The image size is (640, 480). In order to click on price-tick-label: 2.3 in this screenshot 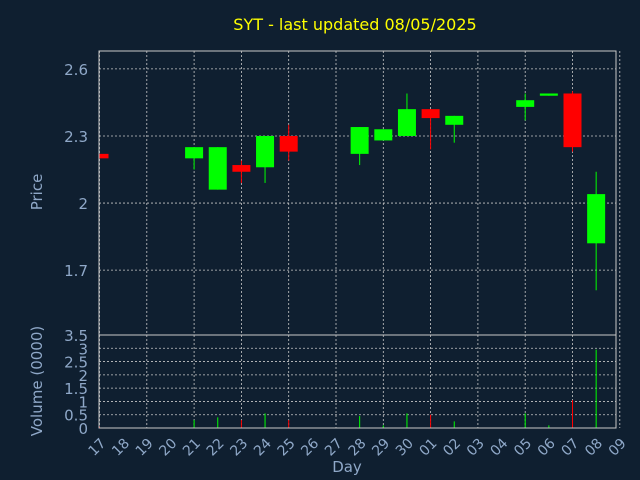, I will do `click(76, 137)`.